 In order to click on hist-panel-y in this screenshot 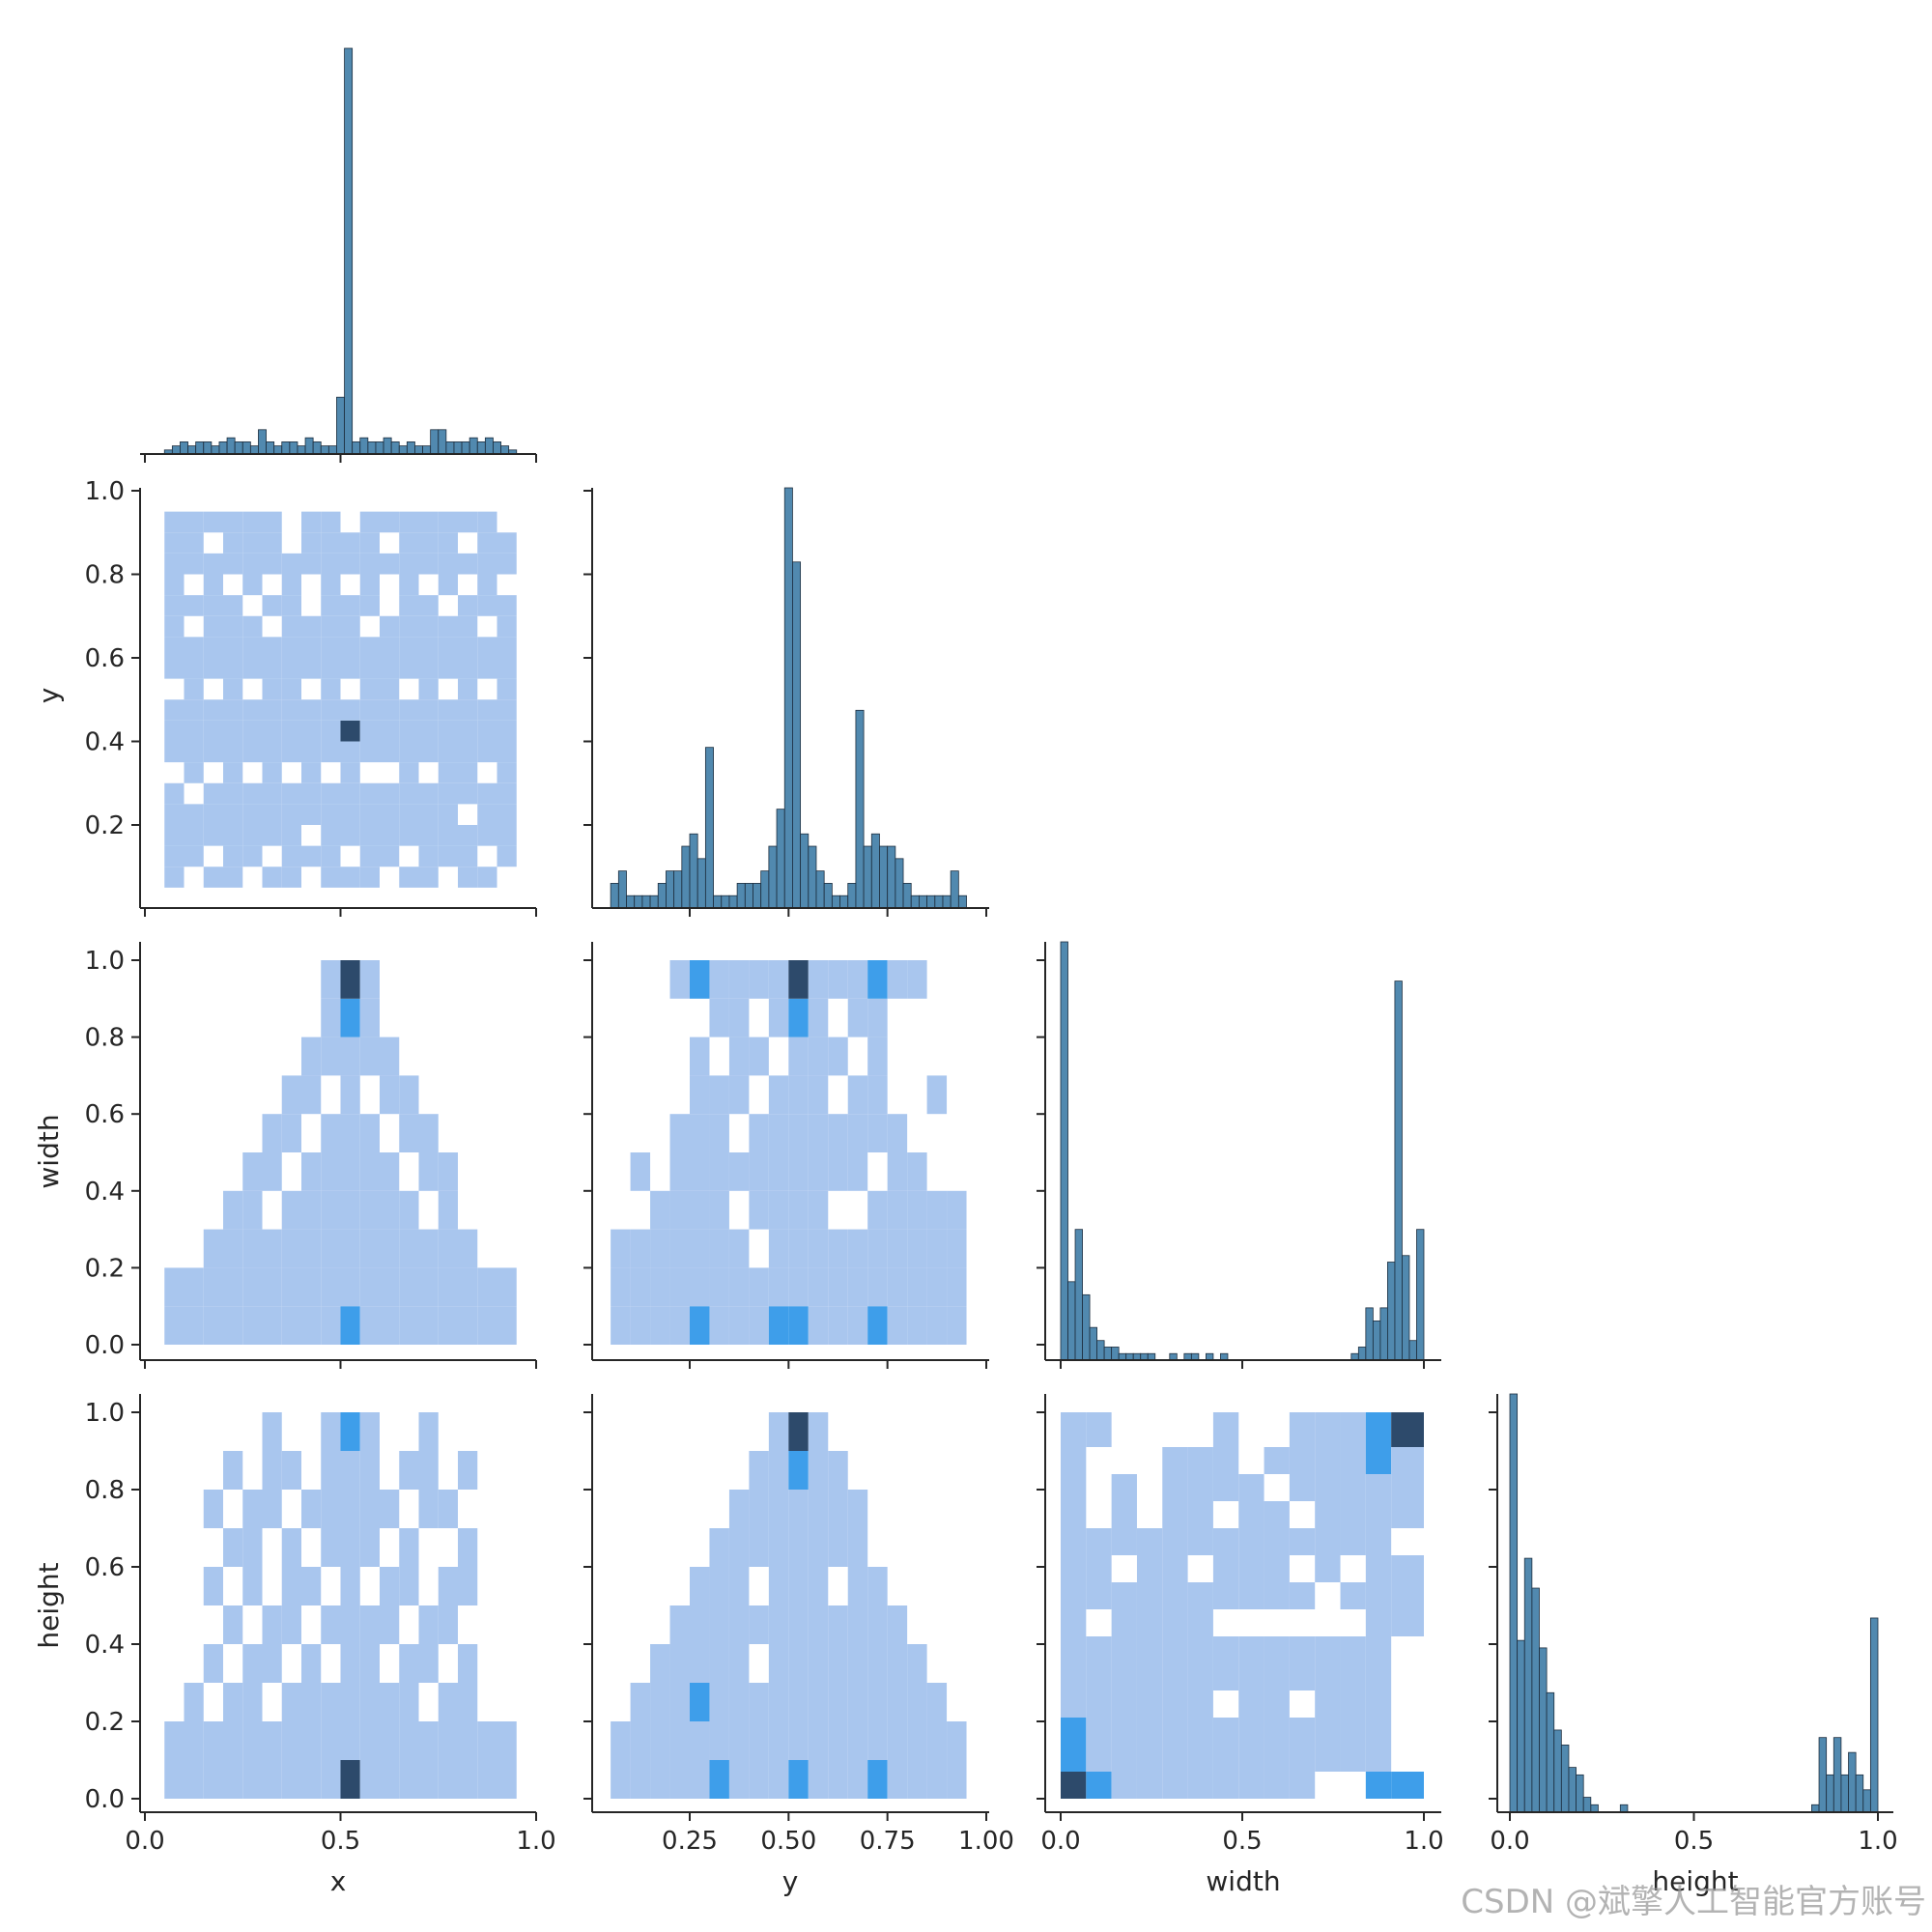, I will do `click(788, 698)`.